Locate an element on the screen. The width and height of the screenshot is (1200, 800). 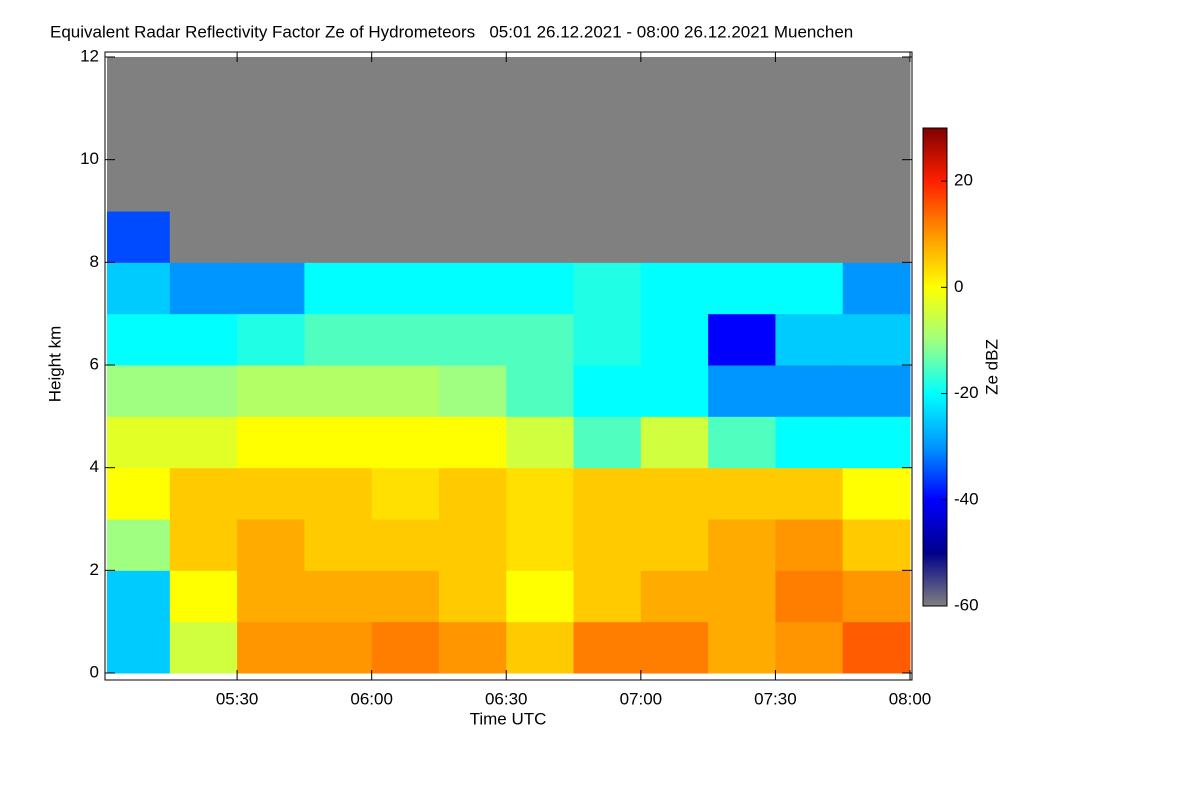
colorbar-tick-label: -40 is located at coordinates (966, 498).